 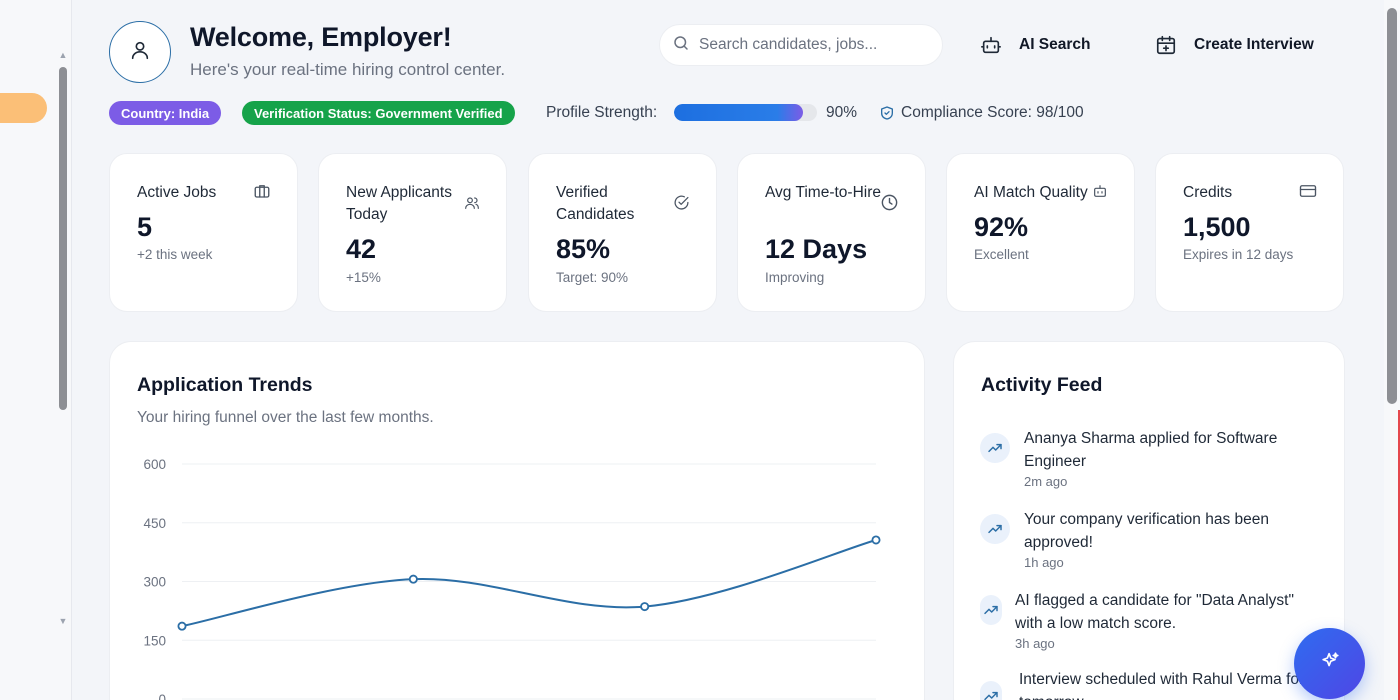 I want to click on search-input, so click(x=814, y=45).